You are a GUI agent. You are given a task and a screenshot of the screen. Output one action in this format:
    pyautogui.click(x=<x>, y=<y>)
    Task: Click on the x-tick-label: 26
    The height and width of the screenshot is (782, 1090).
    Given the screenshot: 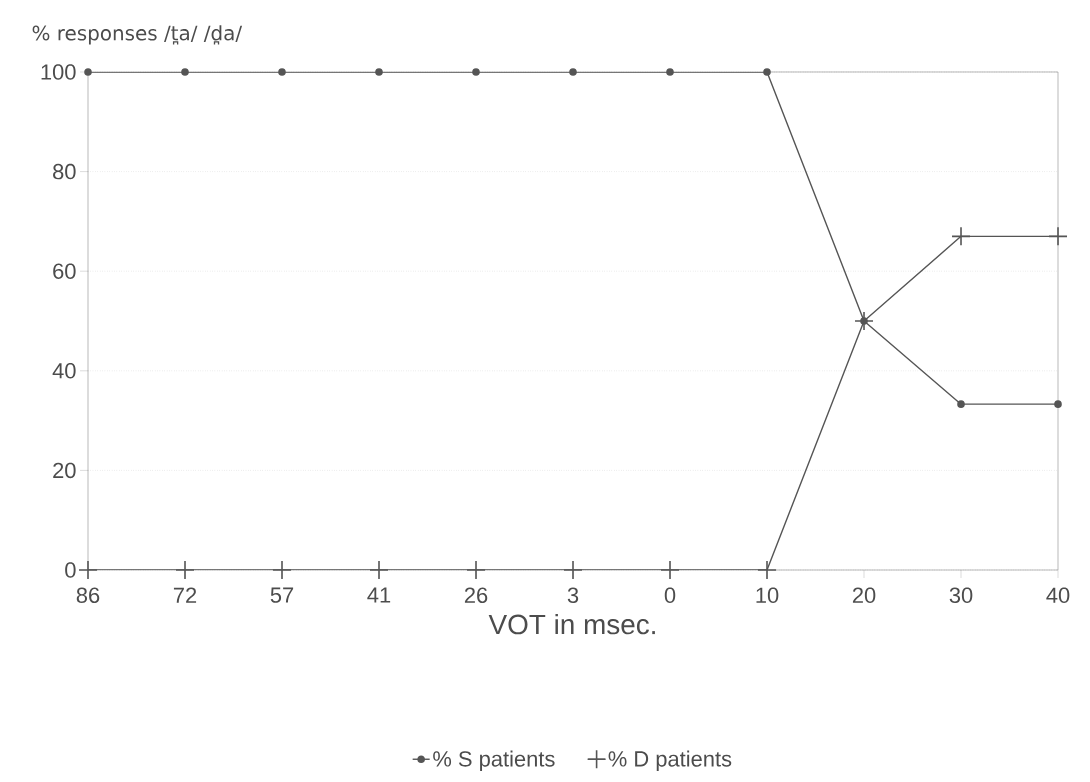 What is the action you would take?
    pyautogui.click(x=476, y=595)
    